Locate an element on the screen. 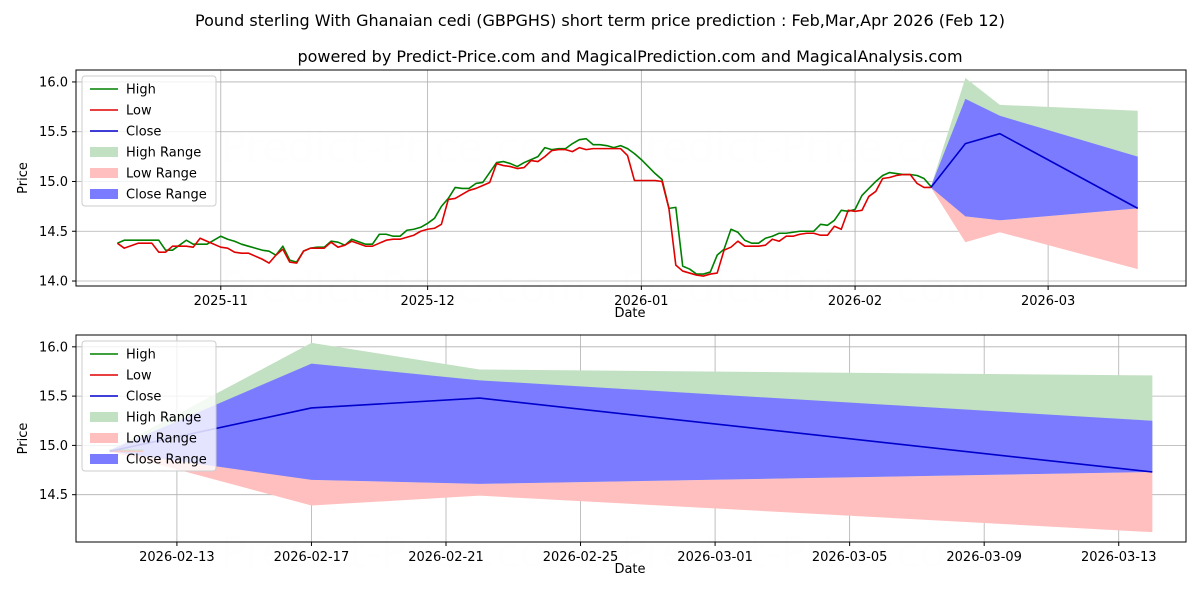 The height and width of the screenshot is (600, 1200). close-range-band is located at coordinates (1034, 159).